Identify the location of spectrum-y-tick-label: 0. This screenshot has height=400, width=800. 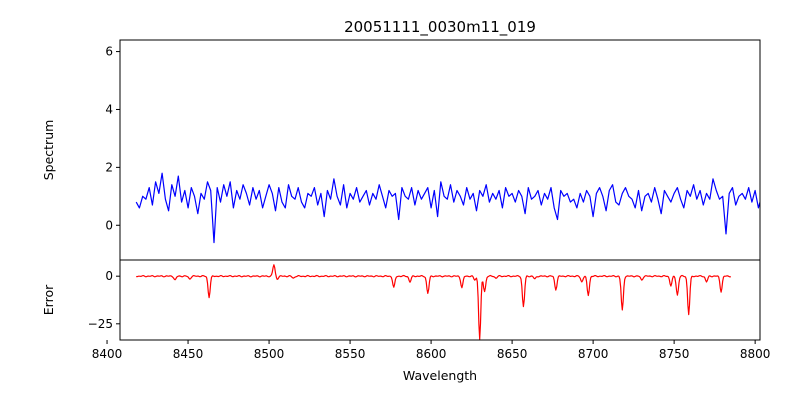
(109, 225).